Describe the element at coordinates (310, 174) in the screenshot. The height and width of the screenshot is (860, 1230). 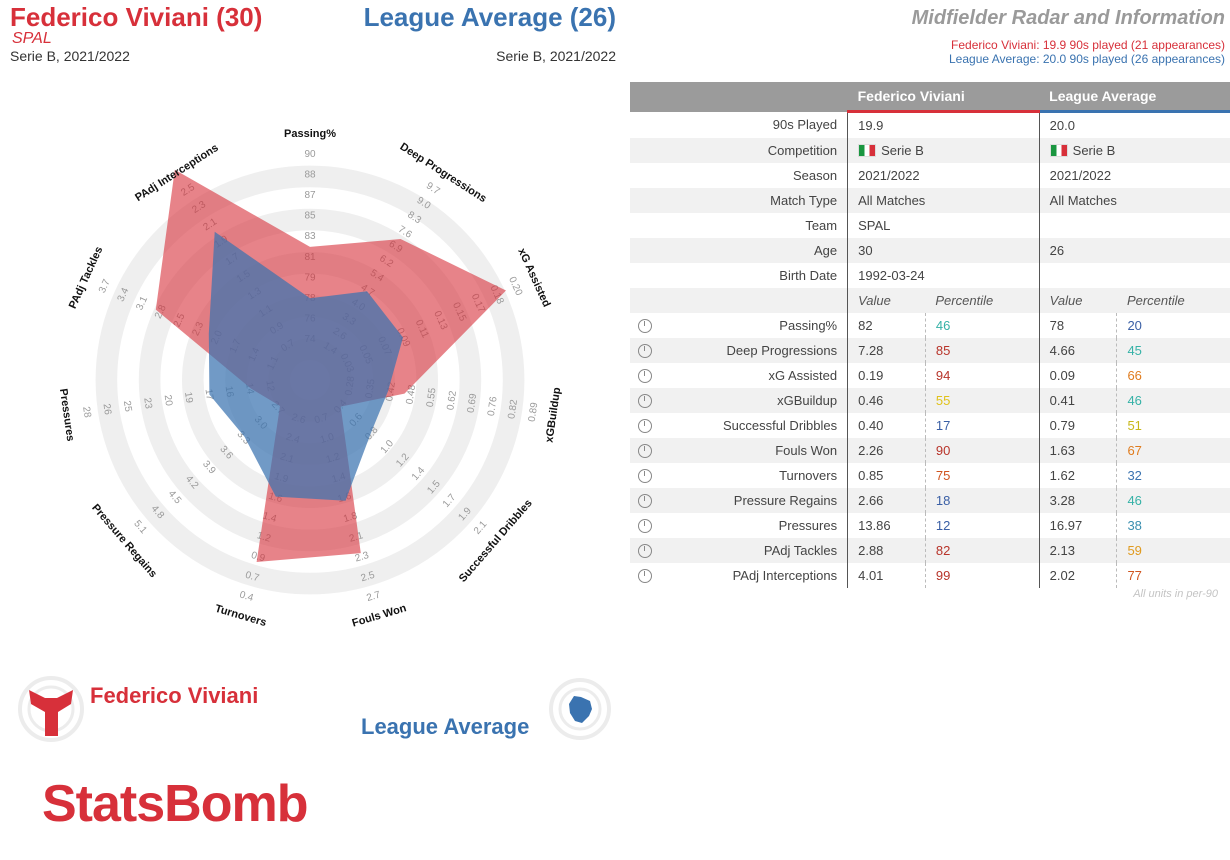
I see `radar-tick-label: 88` at that location.